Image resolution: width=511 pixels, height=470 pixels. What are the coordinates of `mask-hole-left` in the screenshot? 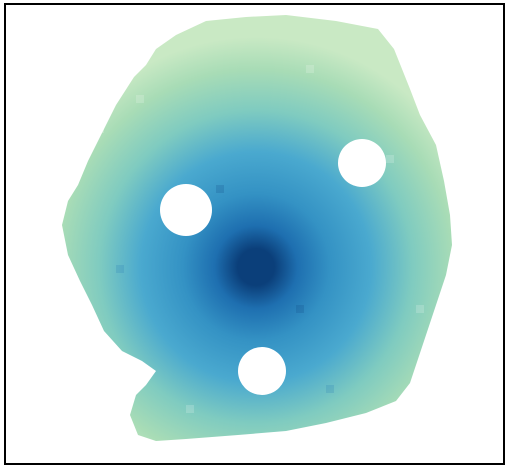 It's located at (186, 210).